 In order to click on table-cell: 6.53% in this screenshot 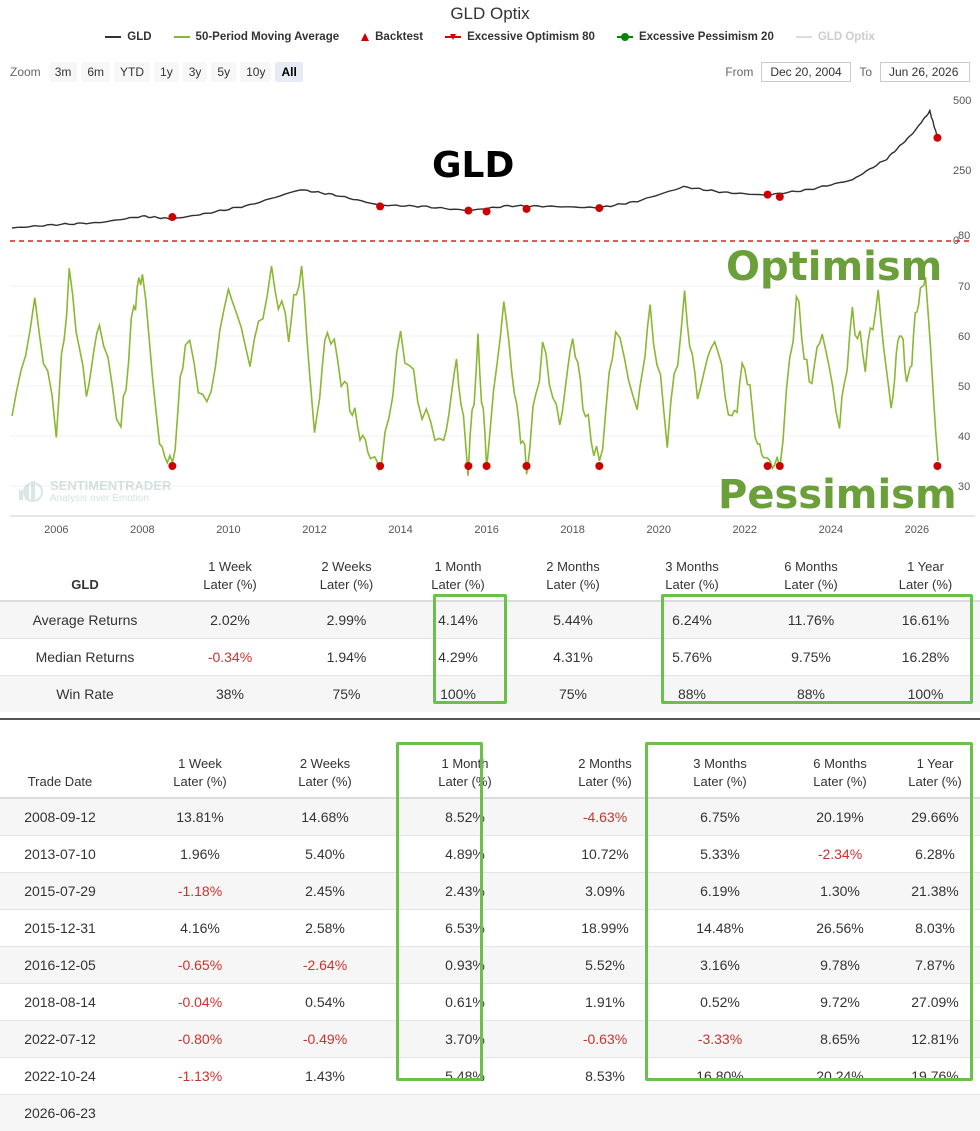, I will do `click(465, 928)`.